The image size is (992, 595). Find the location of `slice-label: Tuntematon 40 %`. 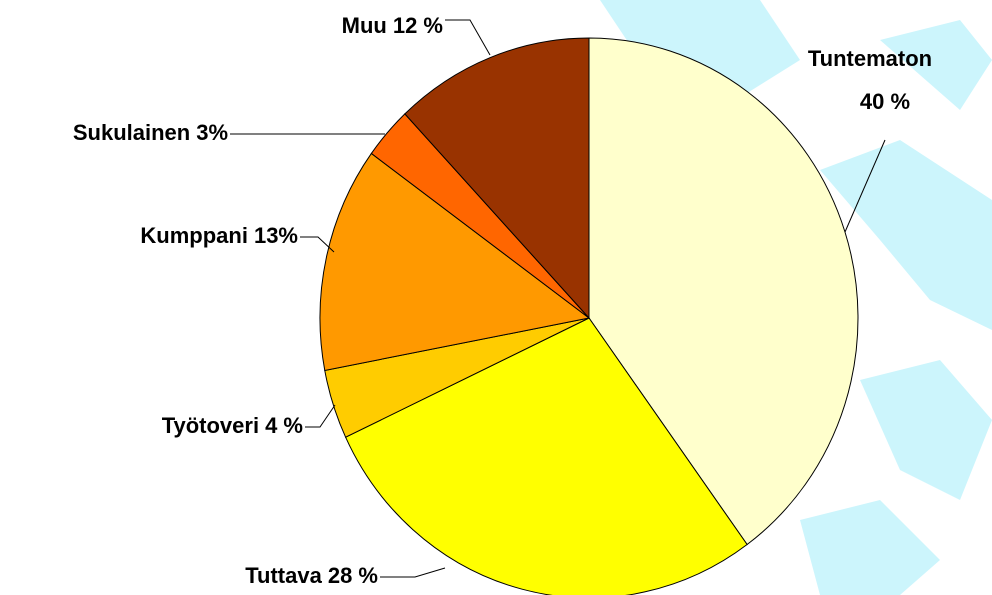

slice-label: Tuntematon 40 % is located at coordinates (870, 80).